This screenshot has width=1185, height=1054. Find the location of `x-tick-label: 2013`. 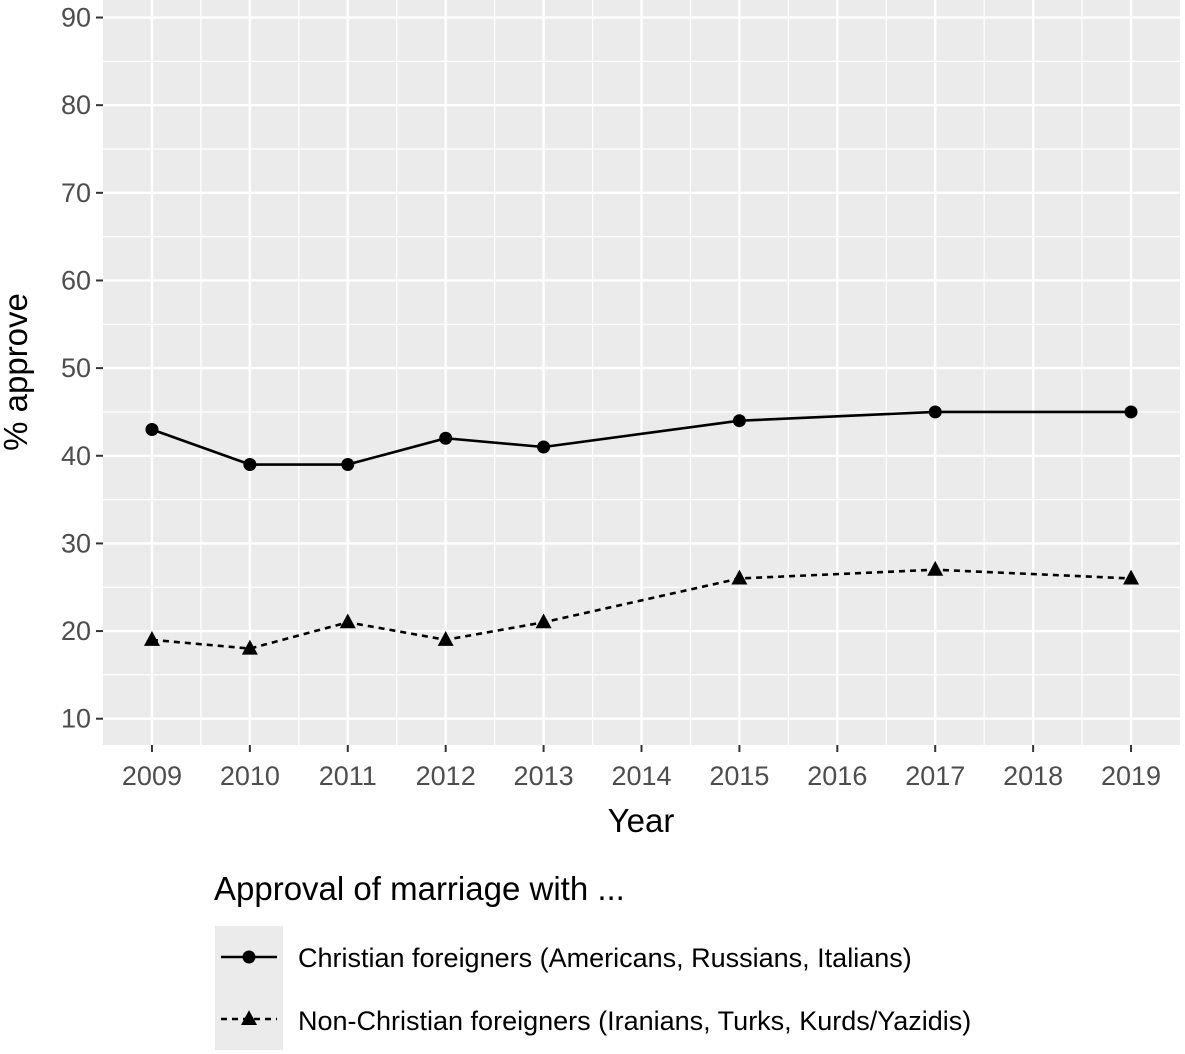

x-tick-label: 2013 is located at coordinates (544, 776).